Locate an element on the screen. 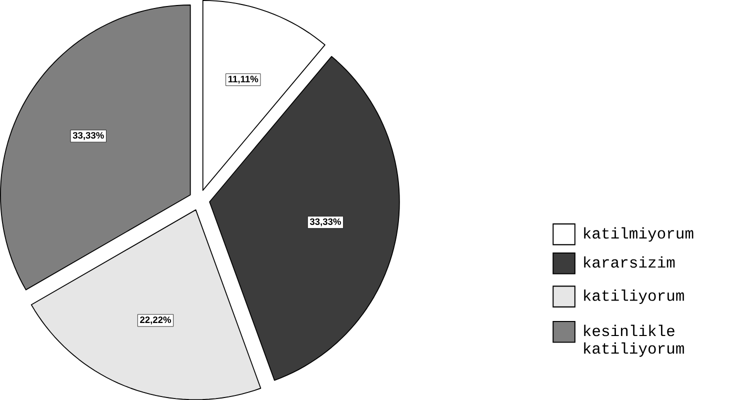 Image resolution: width=738 pixels, height=400 pixels. legend-label: katilmiyorum is located at coordinates (639, 234).